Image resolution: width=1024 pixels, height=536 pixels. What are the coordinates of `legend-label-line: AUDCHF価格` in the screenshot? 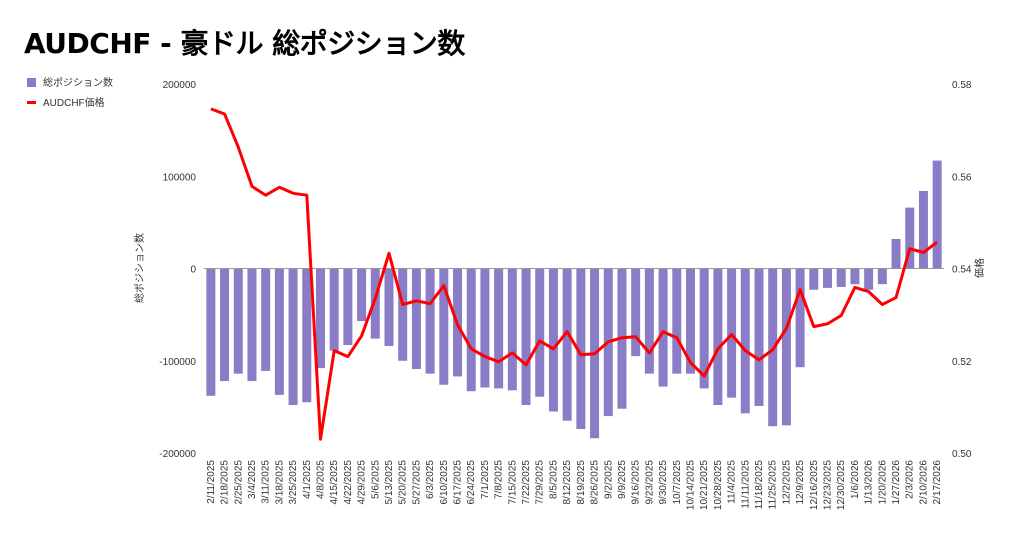 It's located at (74, 102).